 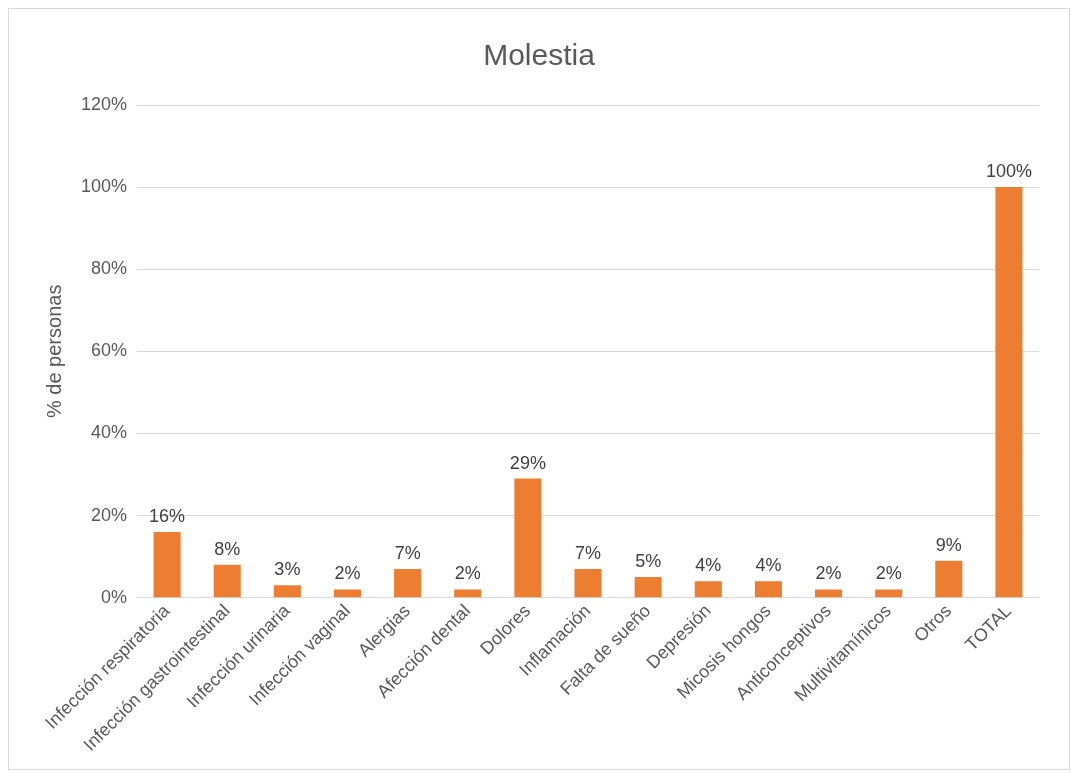 I want to click on data-label: 5%, so click(x=648, y=561).